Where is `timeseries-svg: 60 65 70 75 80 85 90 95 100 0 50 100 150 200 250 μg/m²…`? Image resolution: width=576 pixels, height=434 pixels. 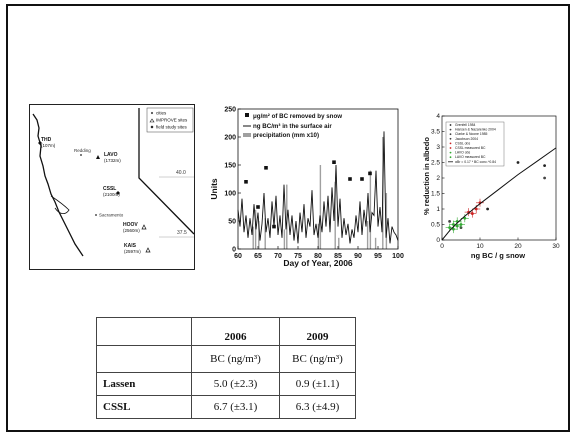 timeseries-svg: 60 65 70 75 80 85 90 95 100 0 50 100 150 200 250 μg/m²… is located at coordinates (306, 186).